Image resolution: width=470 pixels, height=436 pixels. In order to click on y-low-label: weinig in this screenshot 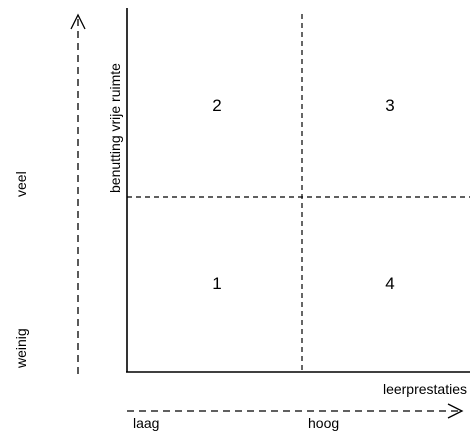, I will do `click(21, 348)`.